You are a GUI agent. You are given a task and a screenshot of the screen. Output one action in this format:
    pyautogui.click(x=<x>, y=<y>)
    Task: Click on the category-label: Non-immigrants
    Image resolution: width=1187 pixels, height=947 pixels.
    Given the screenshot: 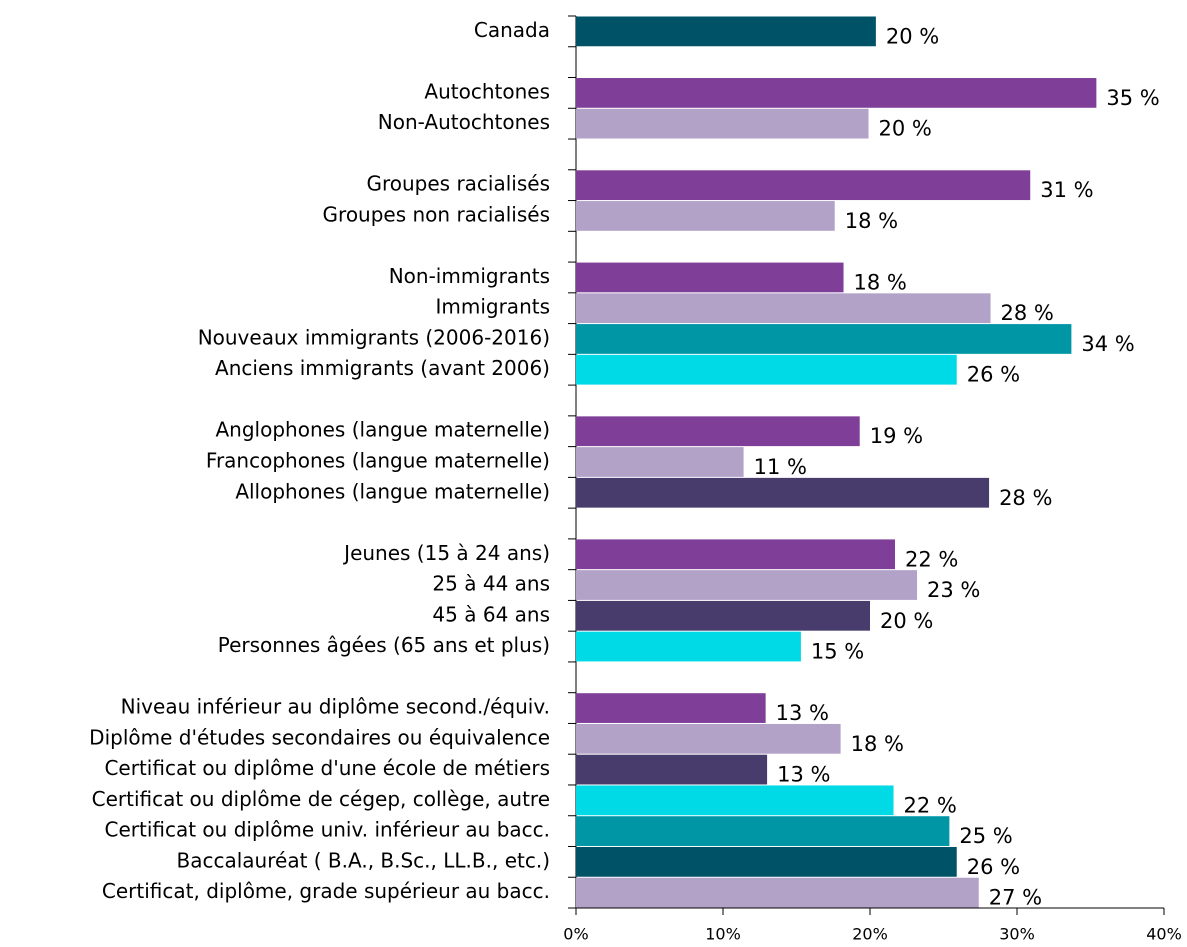 What is the action you would take?
    pyautogui.click(x=469, y=276)
    